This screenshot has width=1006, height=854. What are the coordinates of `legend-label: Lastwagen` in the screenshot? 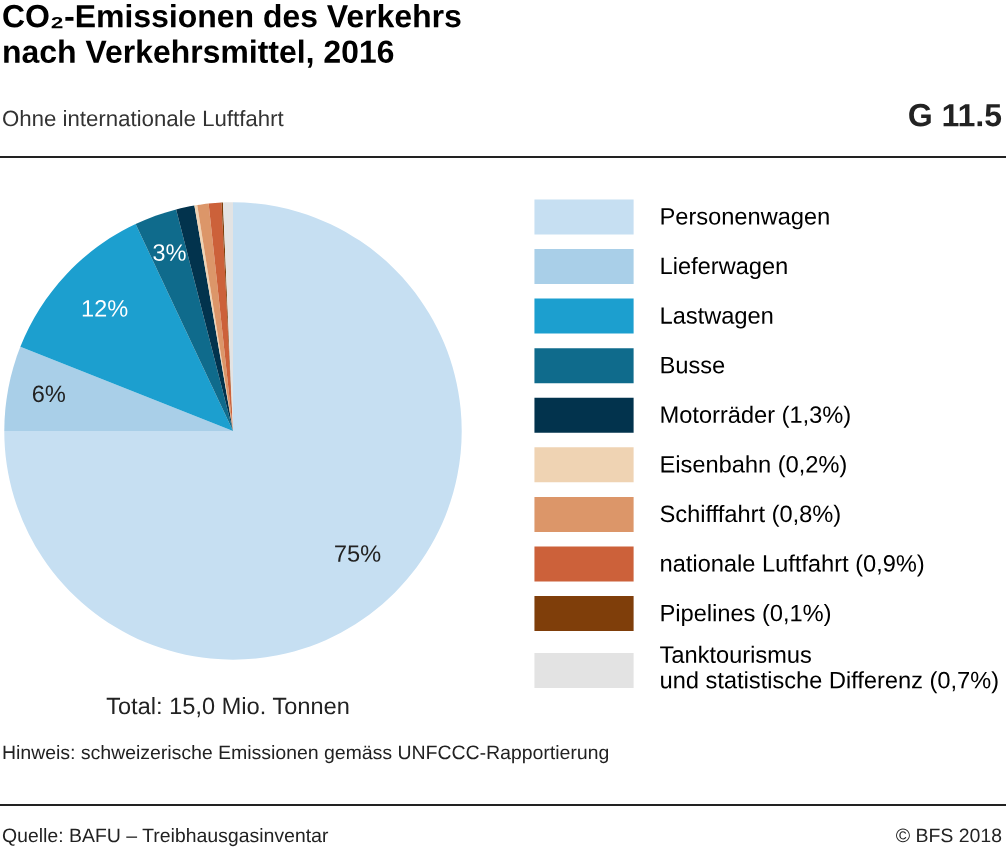 It's located at (717, 318).